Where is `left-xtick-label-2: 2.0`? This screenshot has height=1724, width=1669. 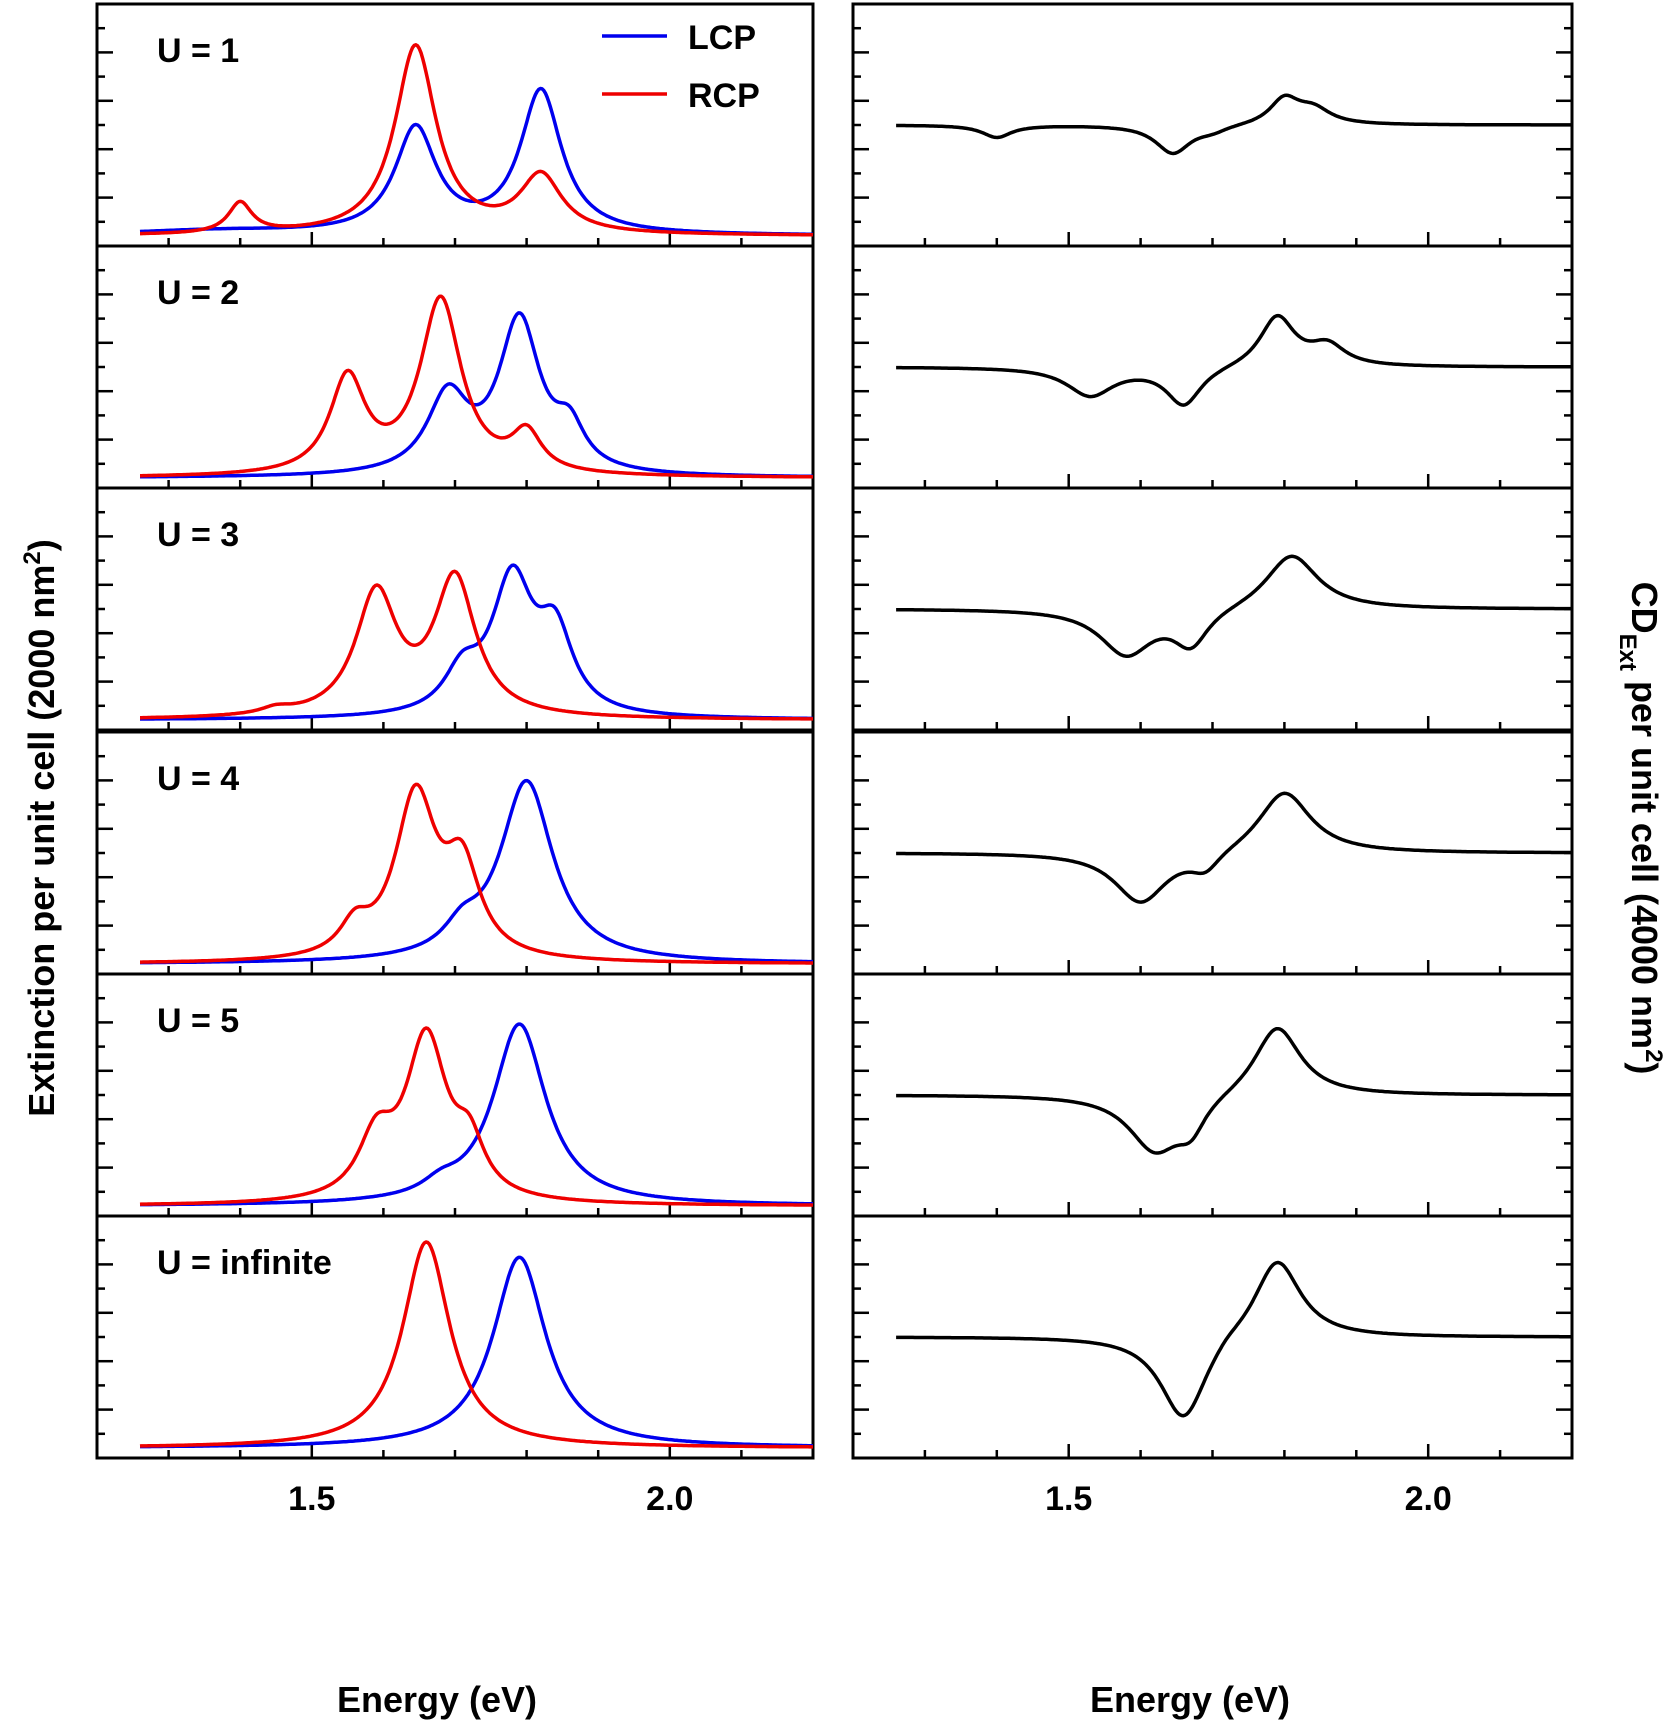 left-xtick-label-2: 2.0 is located at coordinates (669, 1499).